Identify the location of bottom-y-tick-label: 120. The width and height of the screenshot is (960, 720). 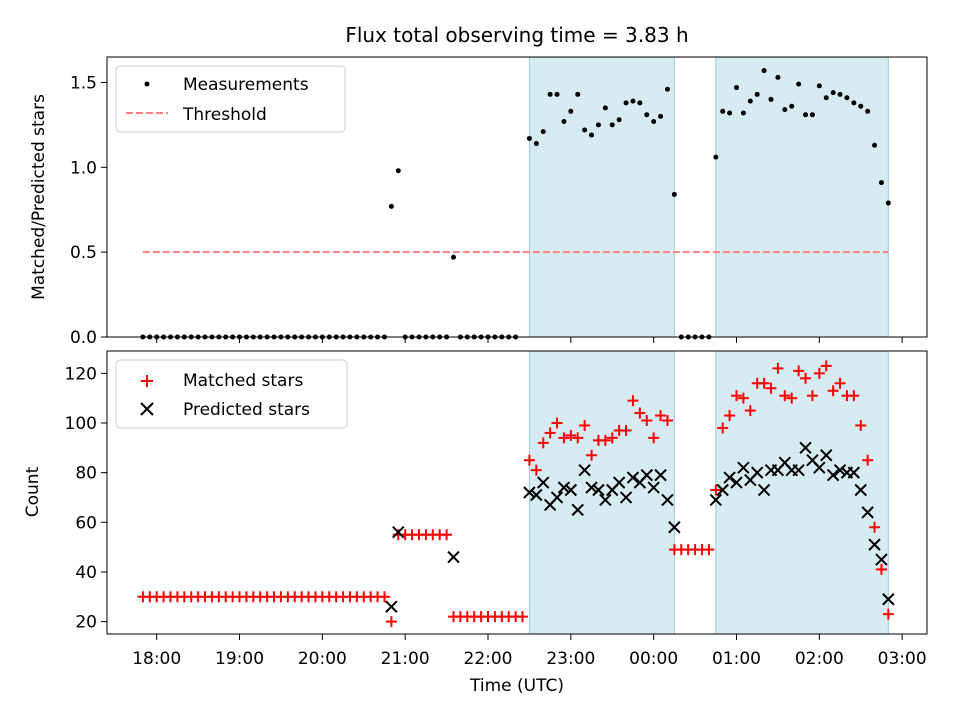
(81, 374).